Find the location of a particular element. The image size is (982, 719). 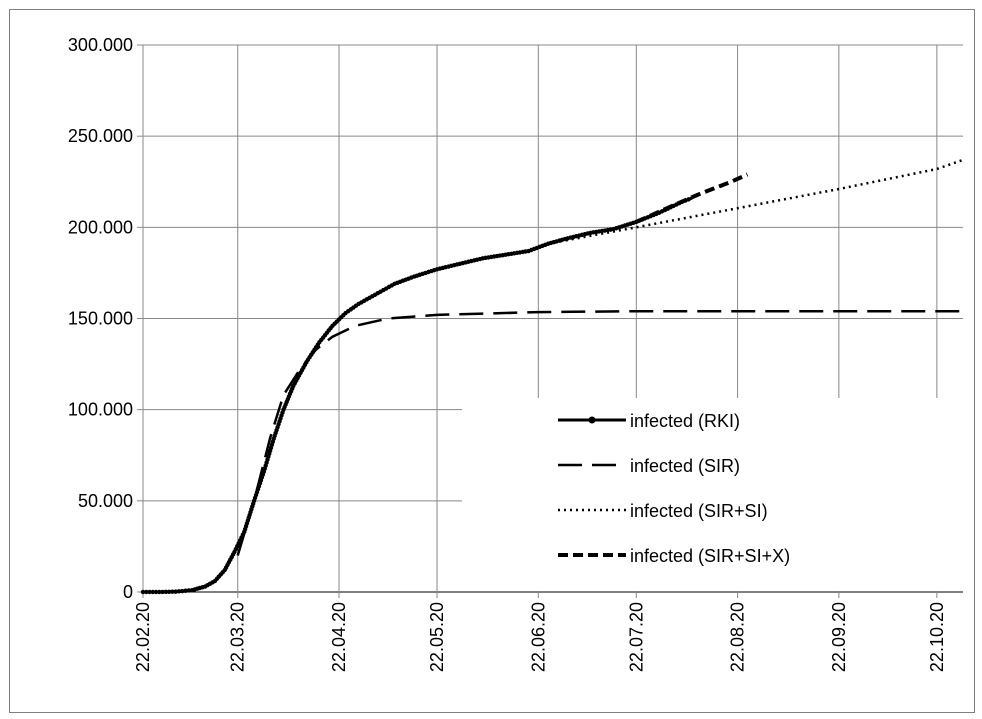

x-tick-label: 22.04.20 is located at coordinates (339, 637).